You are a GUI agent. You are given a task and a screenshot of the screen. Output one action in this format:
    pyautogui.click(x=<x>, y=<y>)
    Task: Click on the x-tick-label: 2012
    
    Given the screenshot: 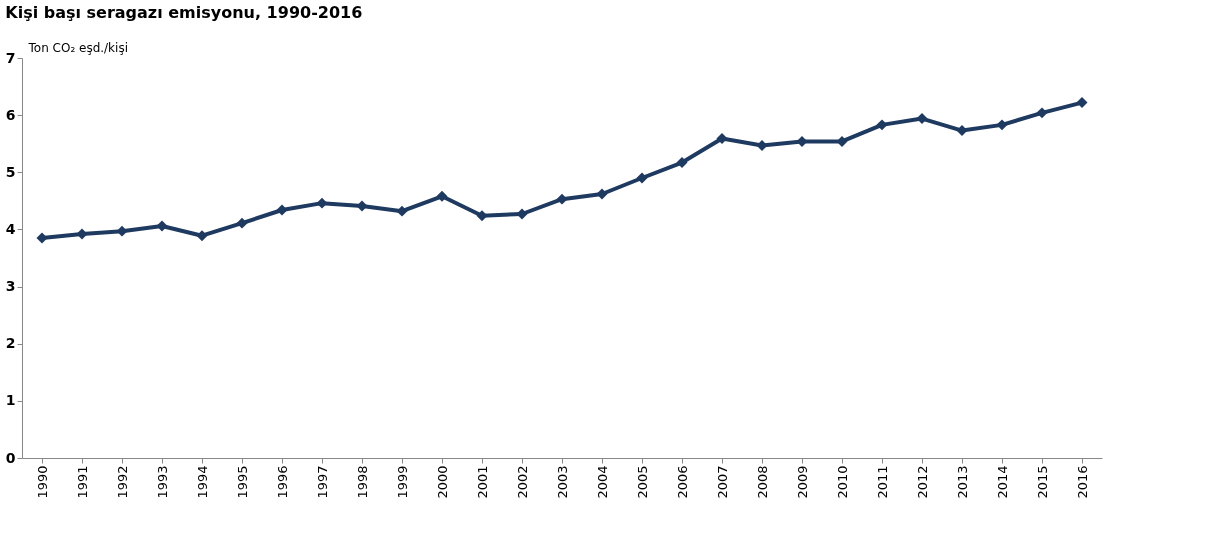 What is the action you would take?
    pyautogui.click(x=922, y=482)
    